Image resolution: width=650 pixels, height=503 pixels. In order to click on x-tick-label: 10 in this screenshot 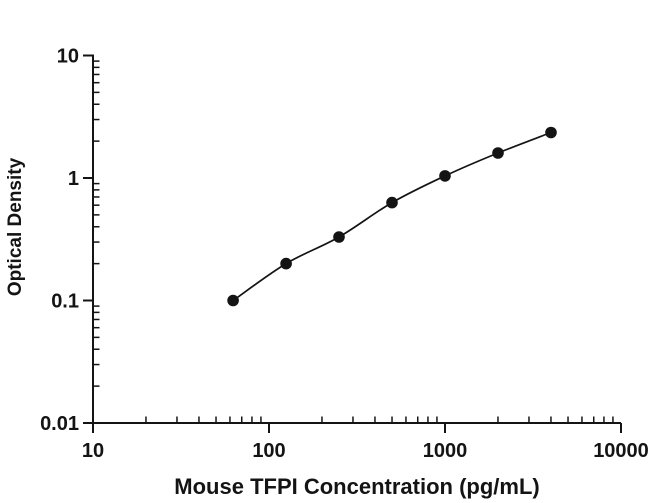, I will do `click(93, 451)`.